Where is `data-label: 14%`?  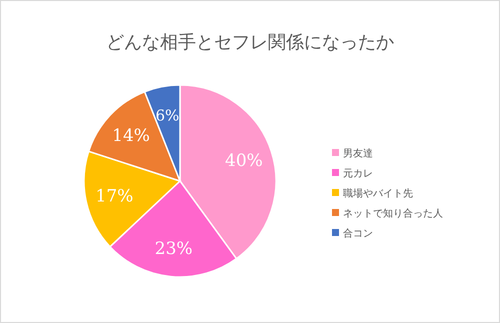
data-label: 14% is located at coordinates (131, 136).